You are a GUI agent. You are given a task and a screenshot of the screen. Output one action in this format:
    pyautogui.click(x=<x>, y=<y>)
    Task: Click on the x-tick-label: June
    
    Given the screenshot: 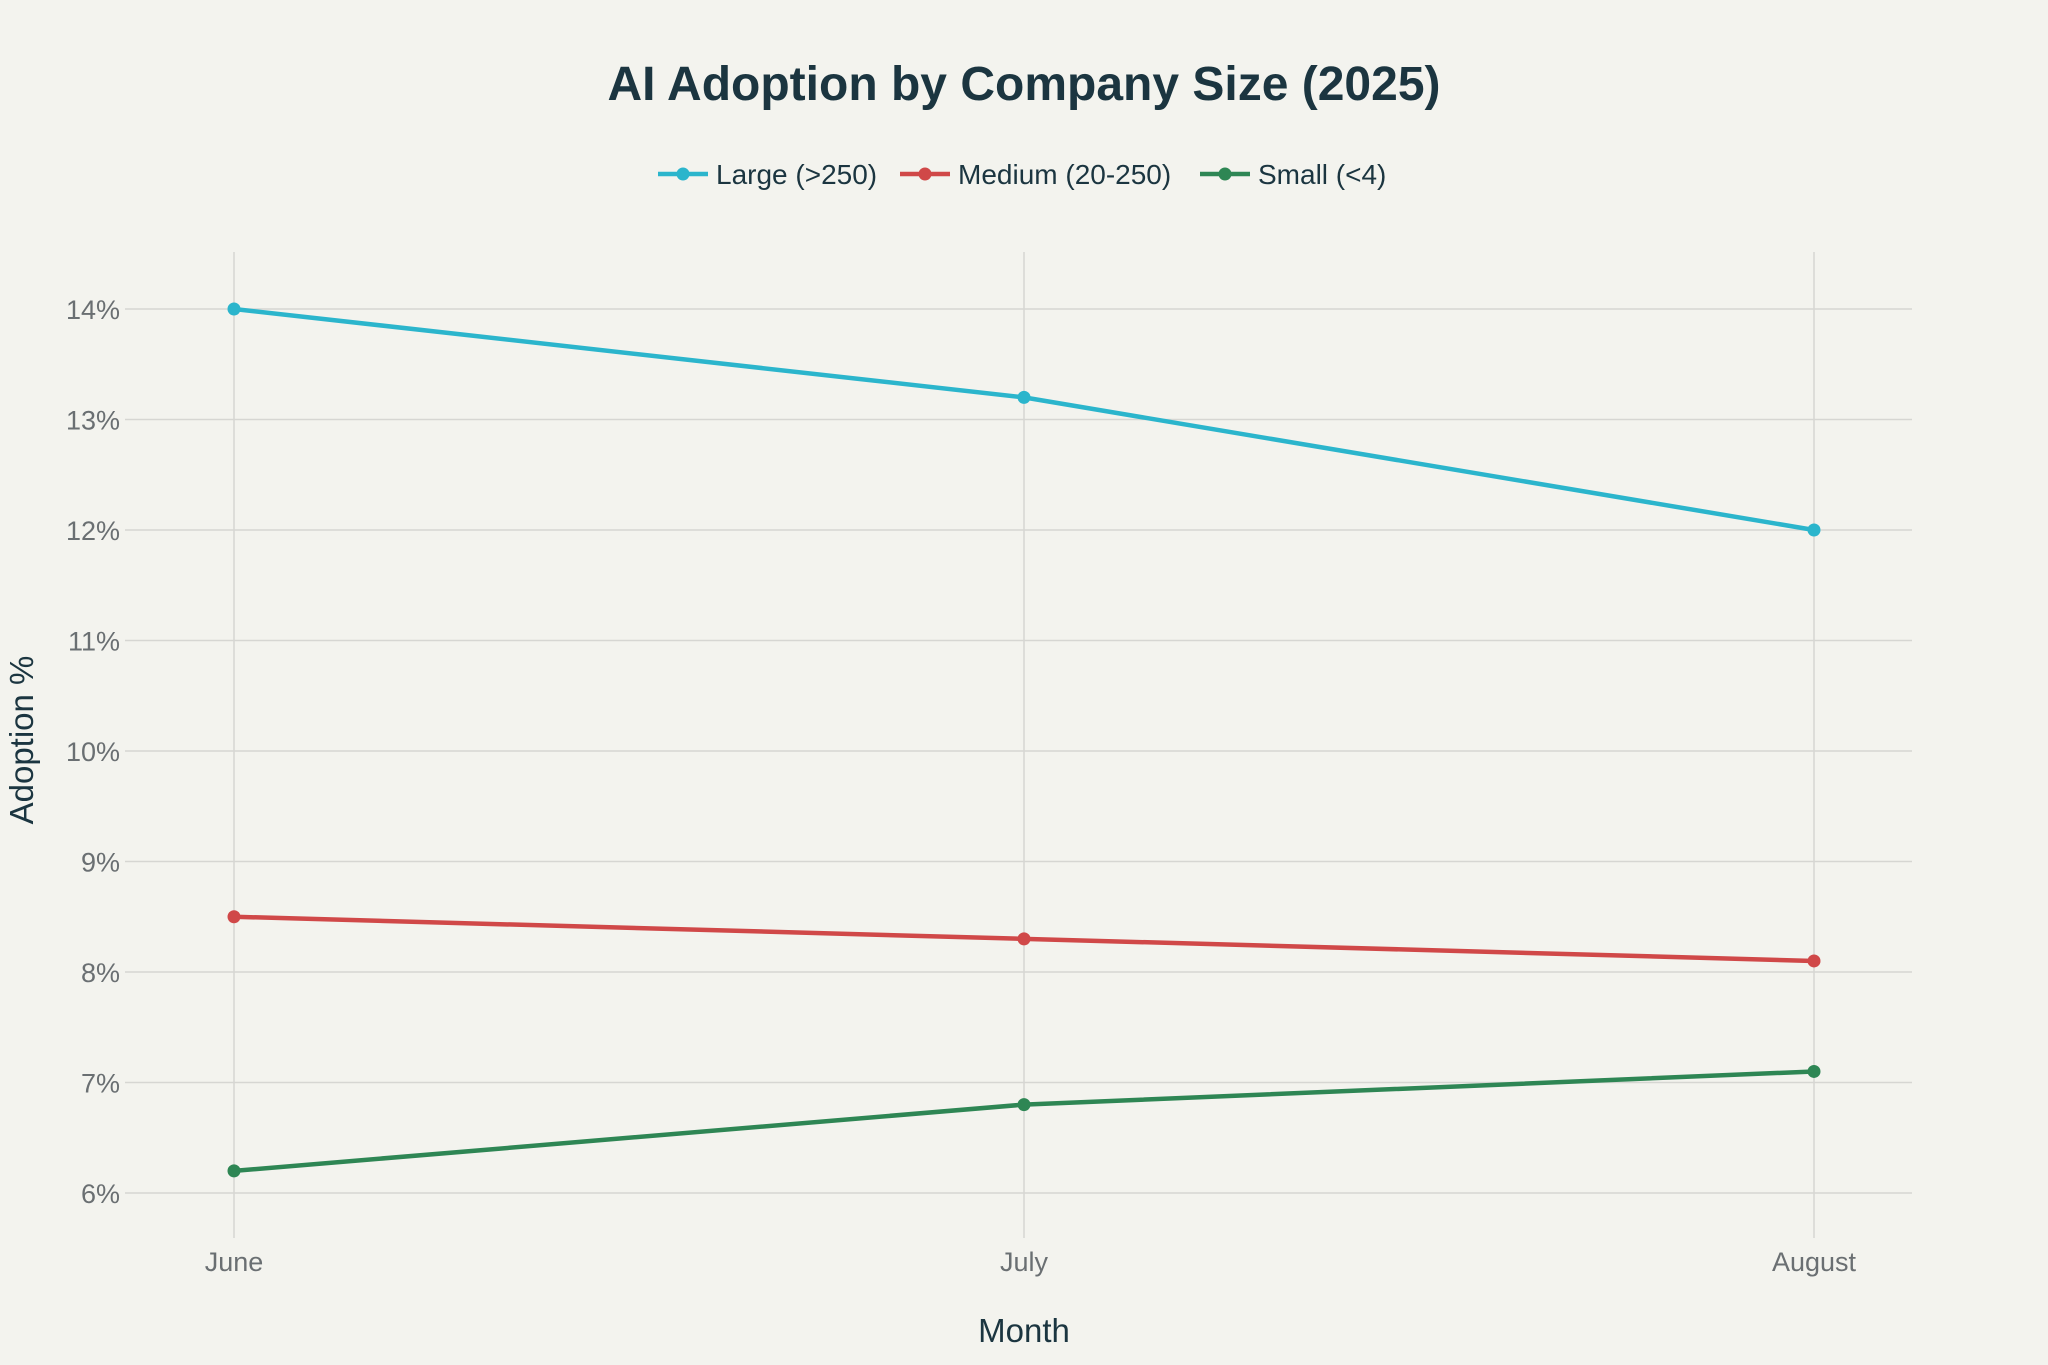 What is the action you would take?
    pyautogui.click(x=234, y=1262)
    